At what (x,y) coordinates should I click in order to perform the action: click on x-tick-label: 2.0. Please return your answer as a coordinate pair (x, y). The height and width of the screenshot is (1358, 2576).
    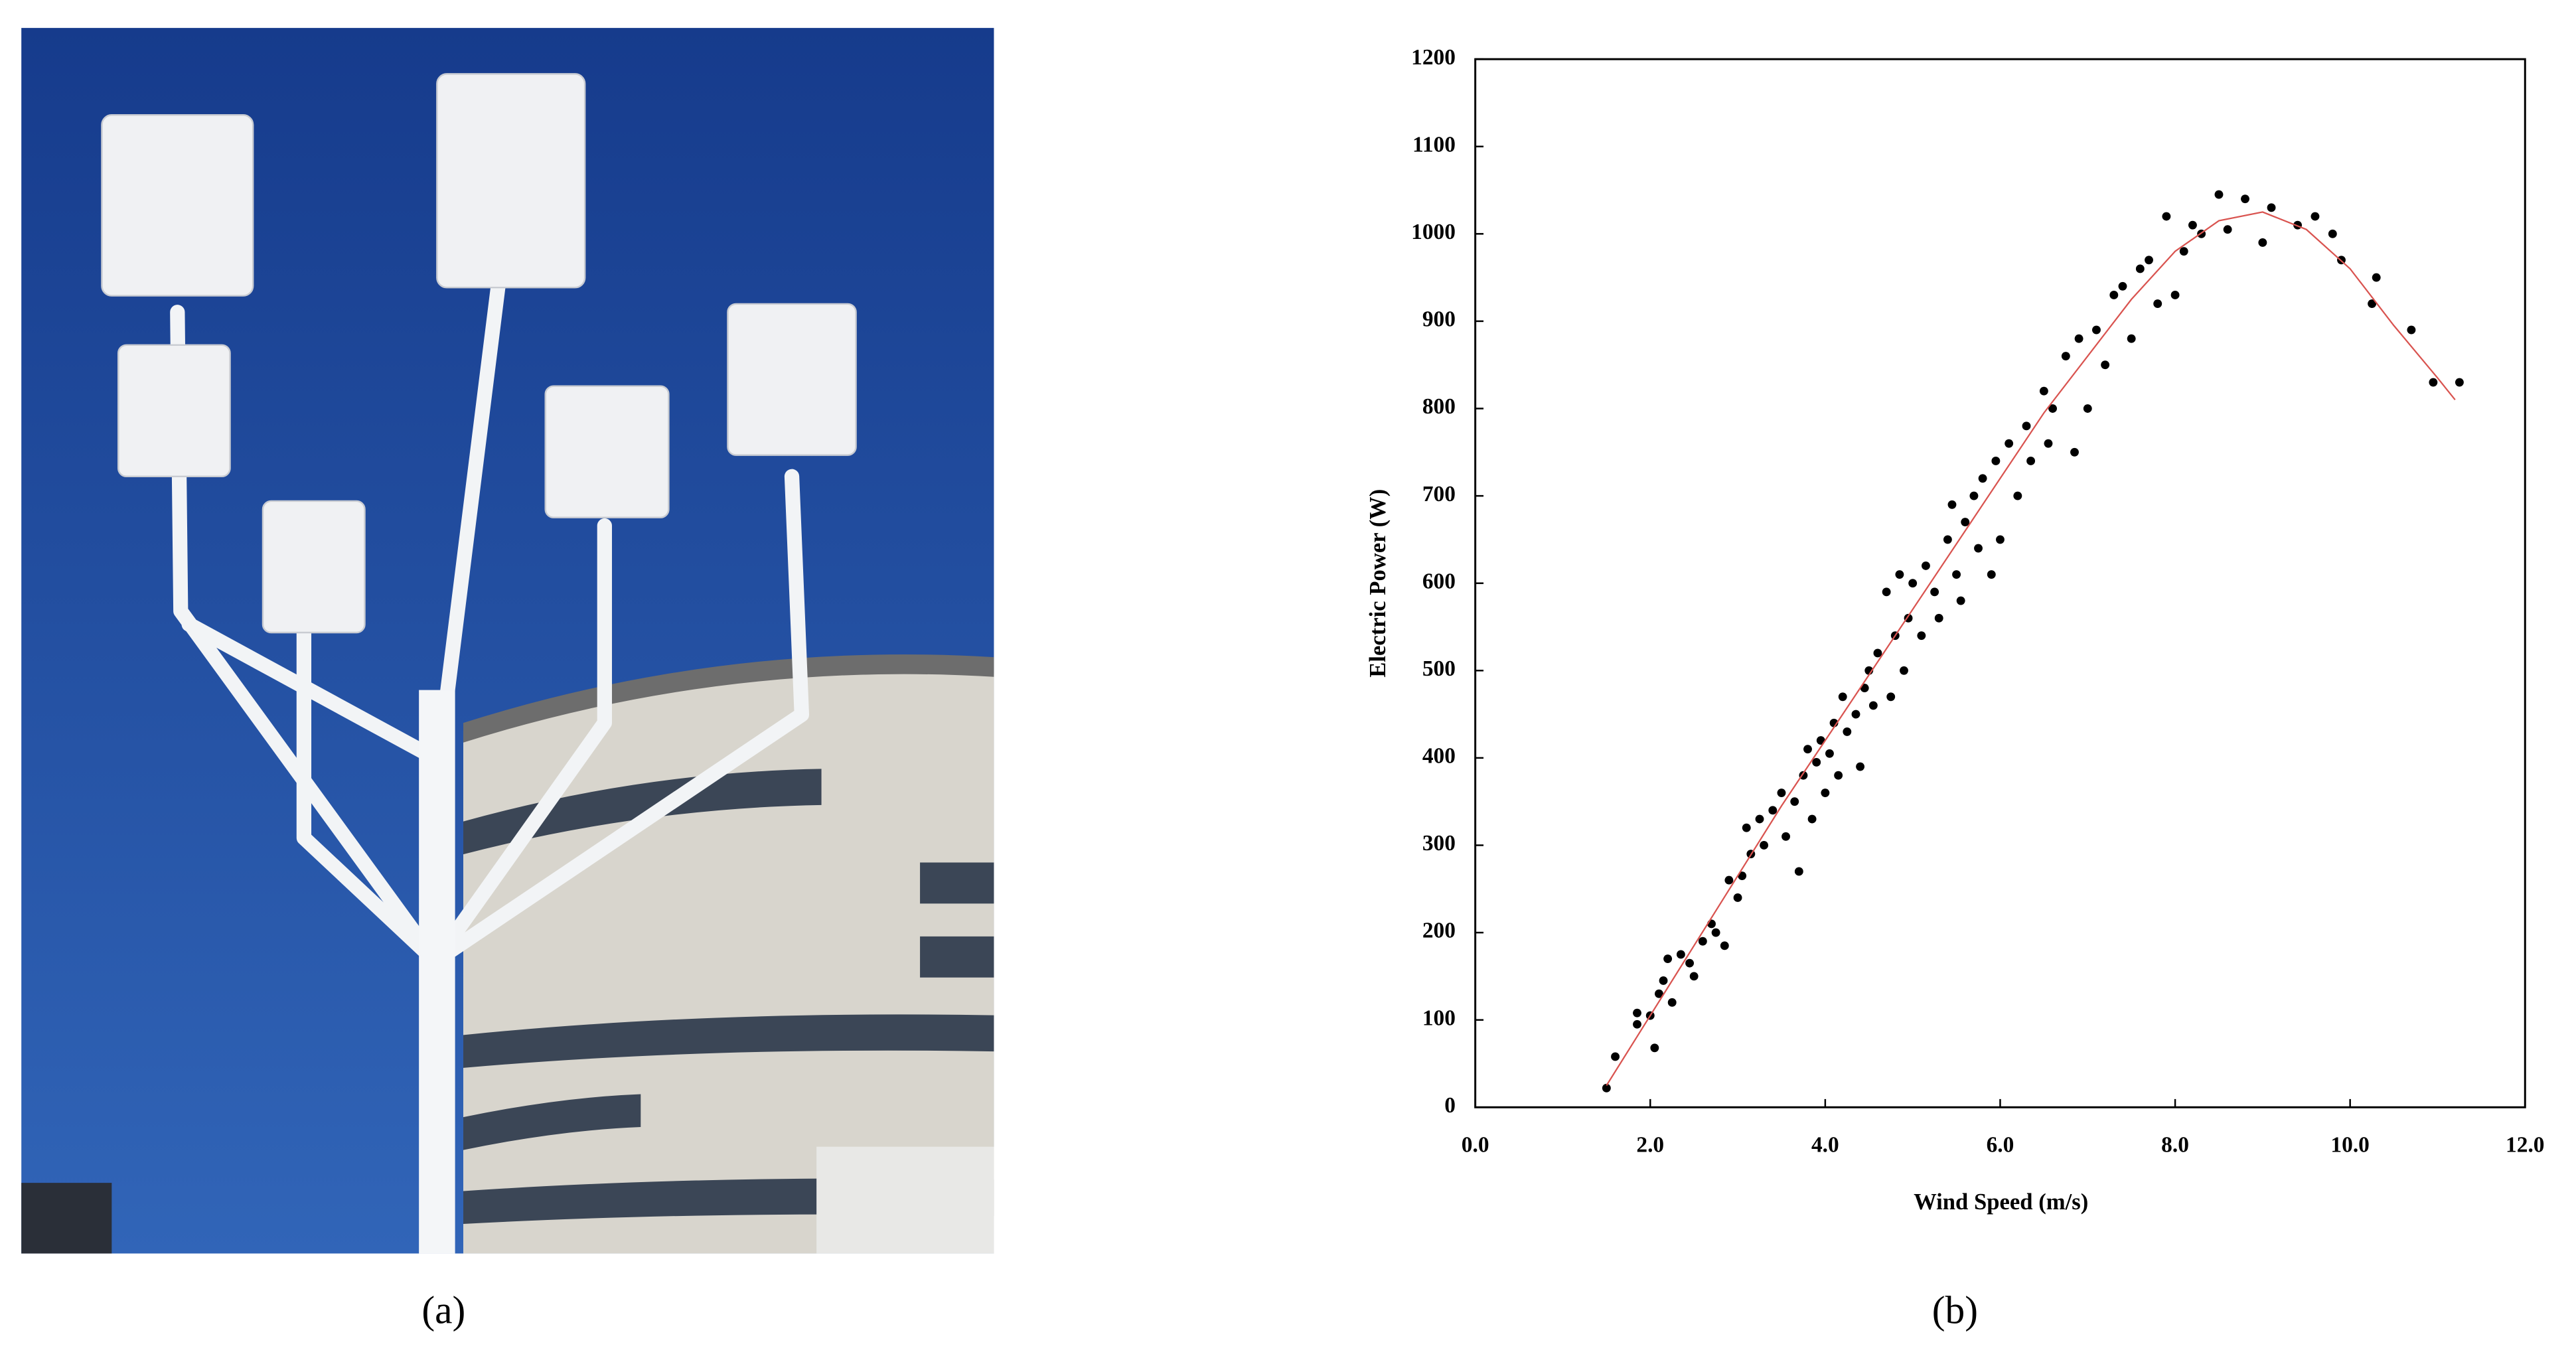
    Looking at the image, I should click on (1650, 1144).